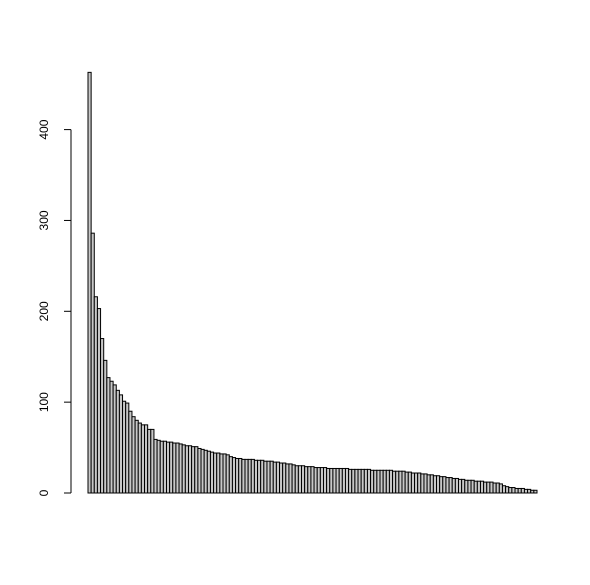 This screenshot has height=585, width=590. What do you see at coordinates (535, 491) in the screenshot?
I see `bar` at bounding box center [535, 491].